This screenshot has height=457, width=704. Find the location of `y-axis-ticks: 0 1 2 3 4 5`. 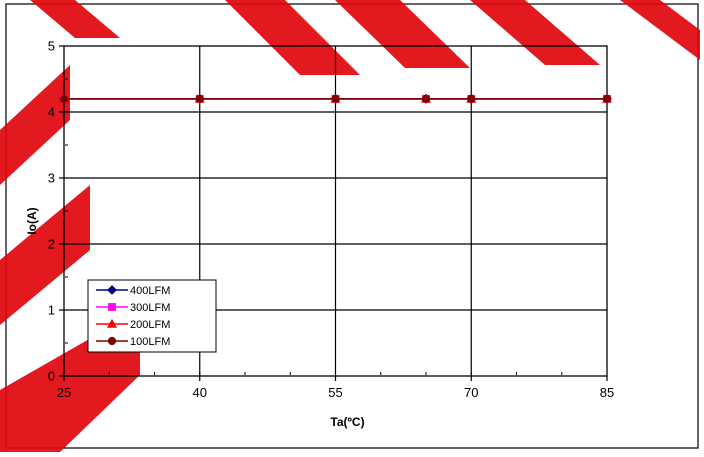

y-axis-ticks: 0 1 2 3 4 5 is located at coordinates (56, 211).